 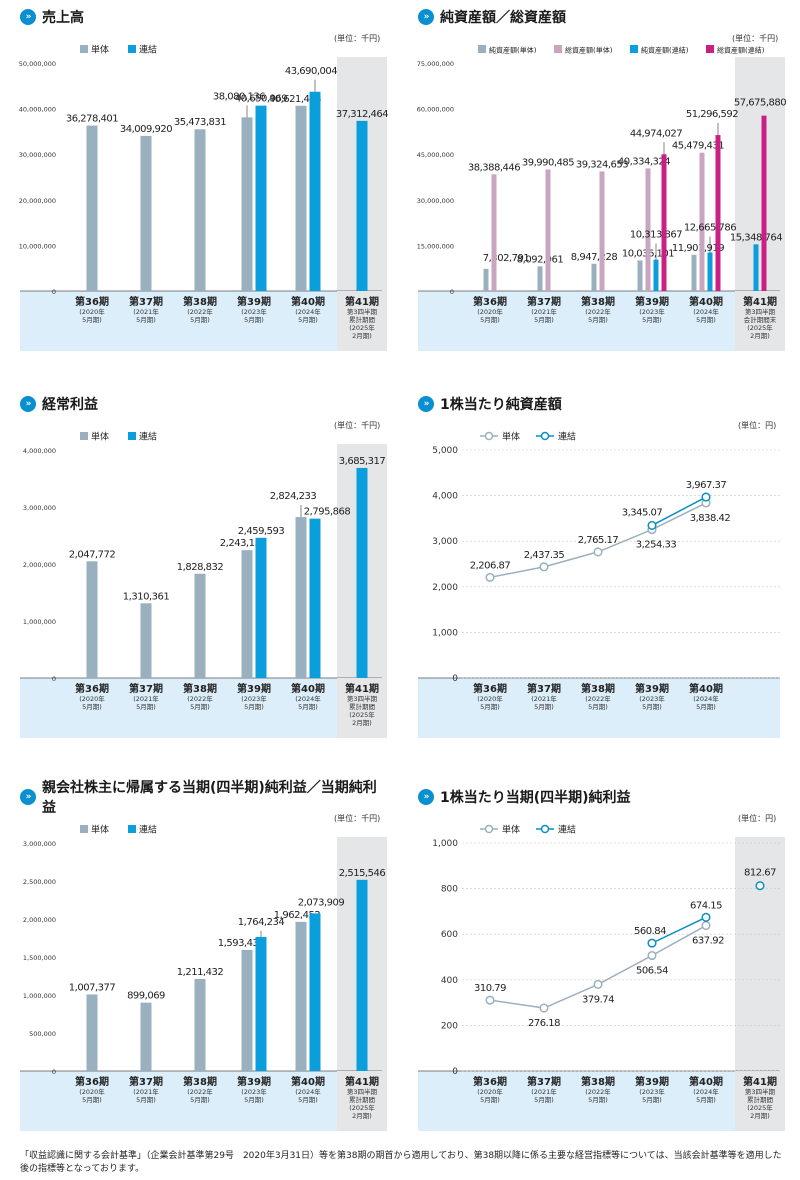 I want to click on legend-label: 単体, so click(x=511, y=437).